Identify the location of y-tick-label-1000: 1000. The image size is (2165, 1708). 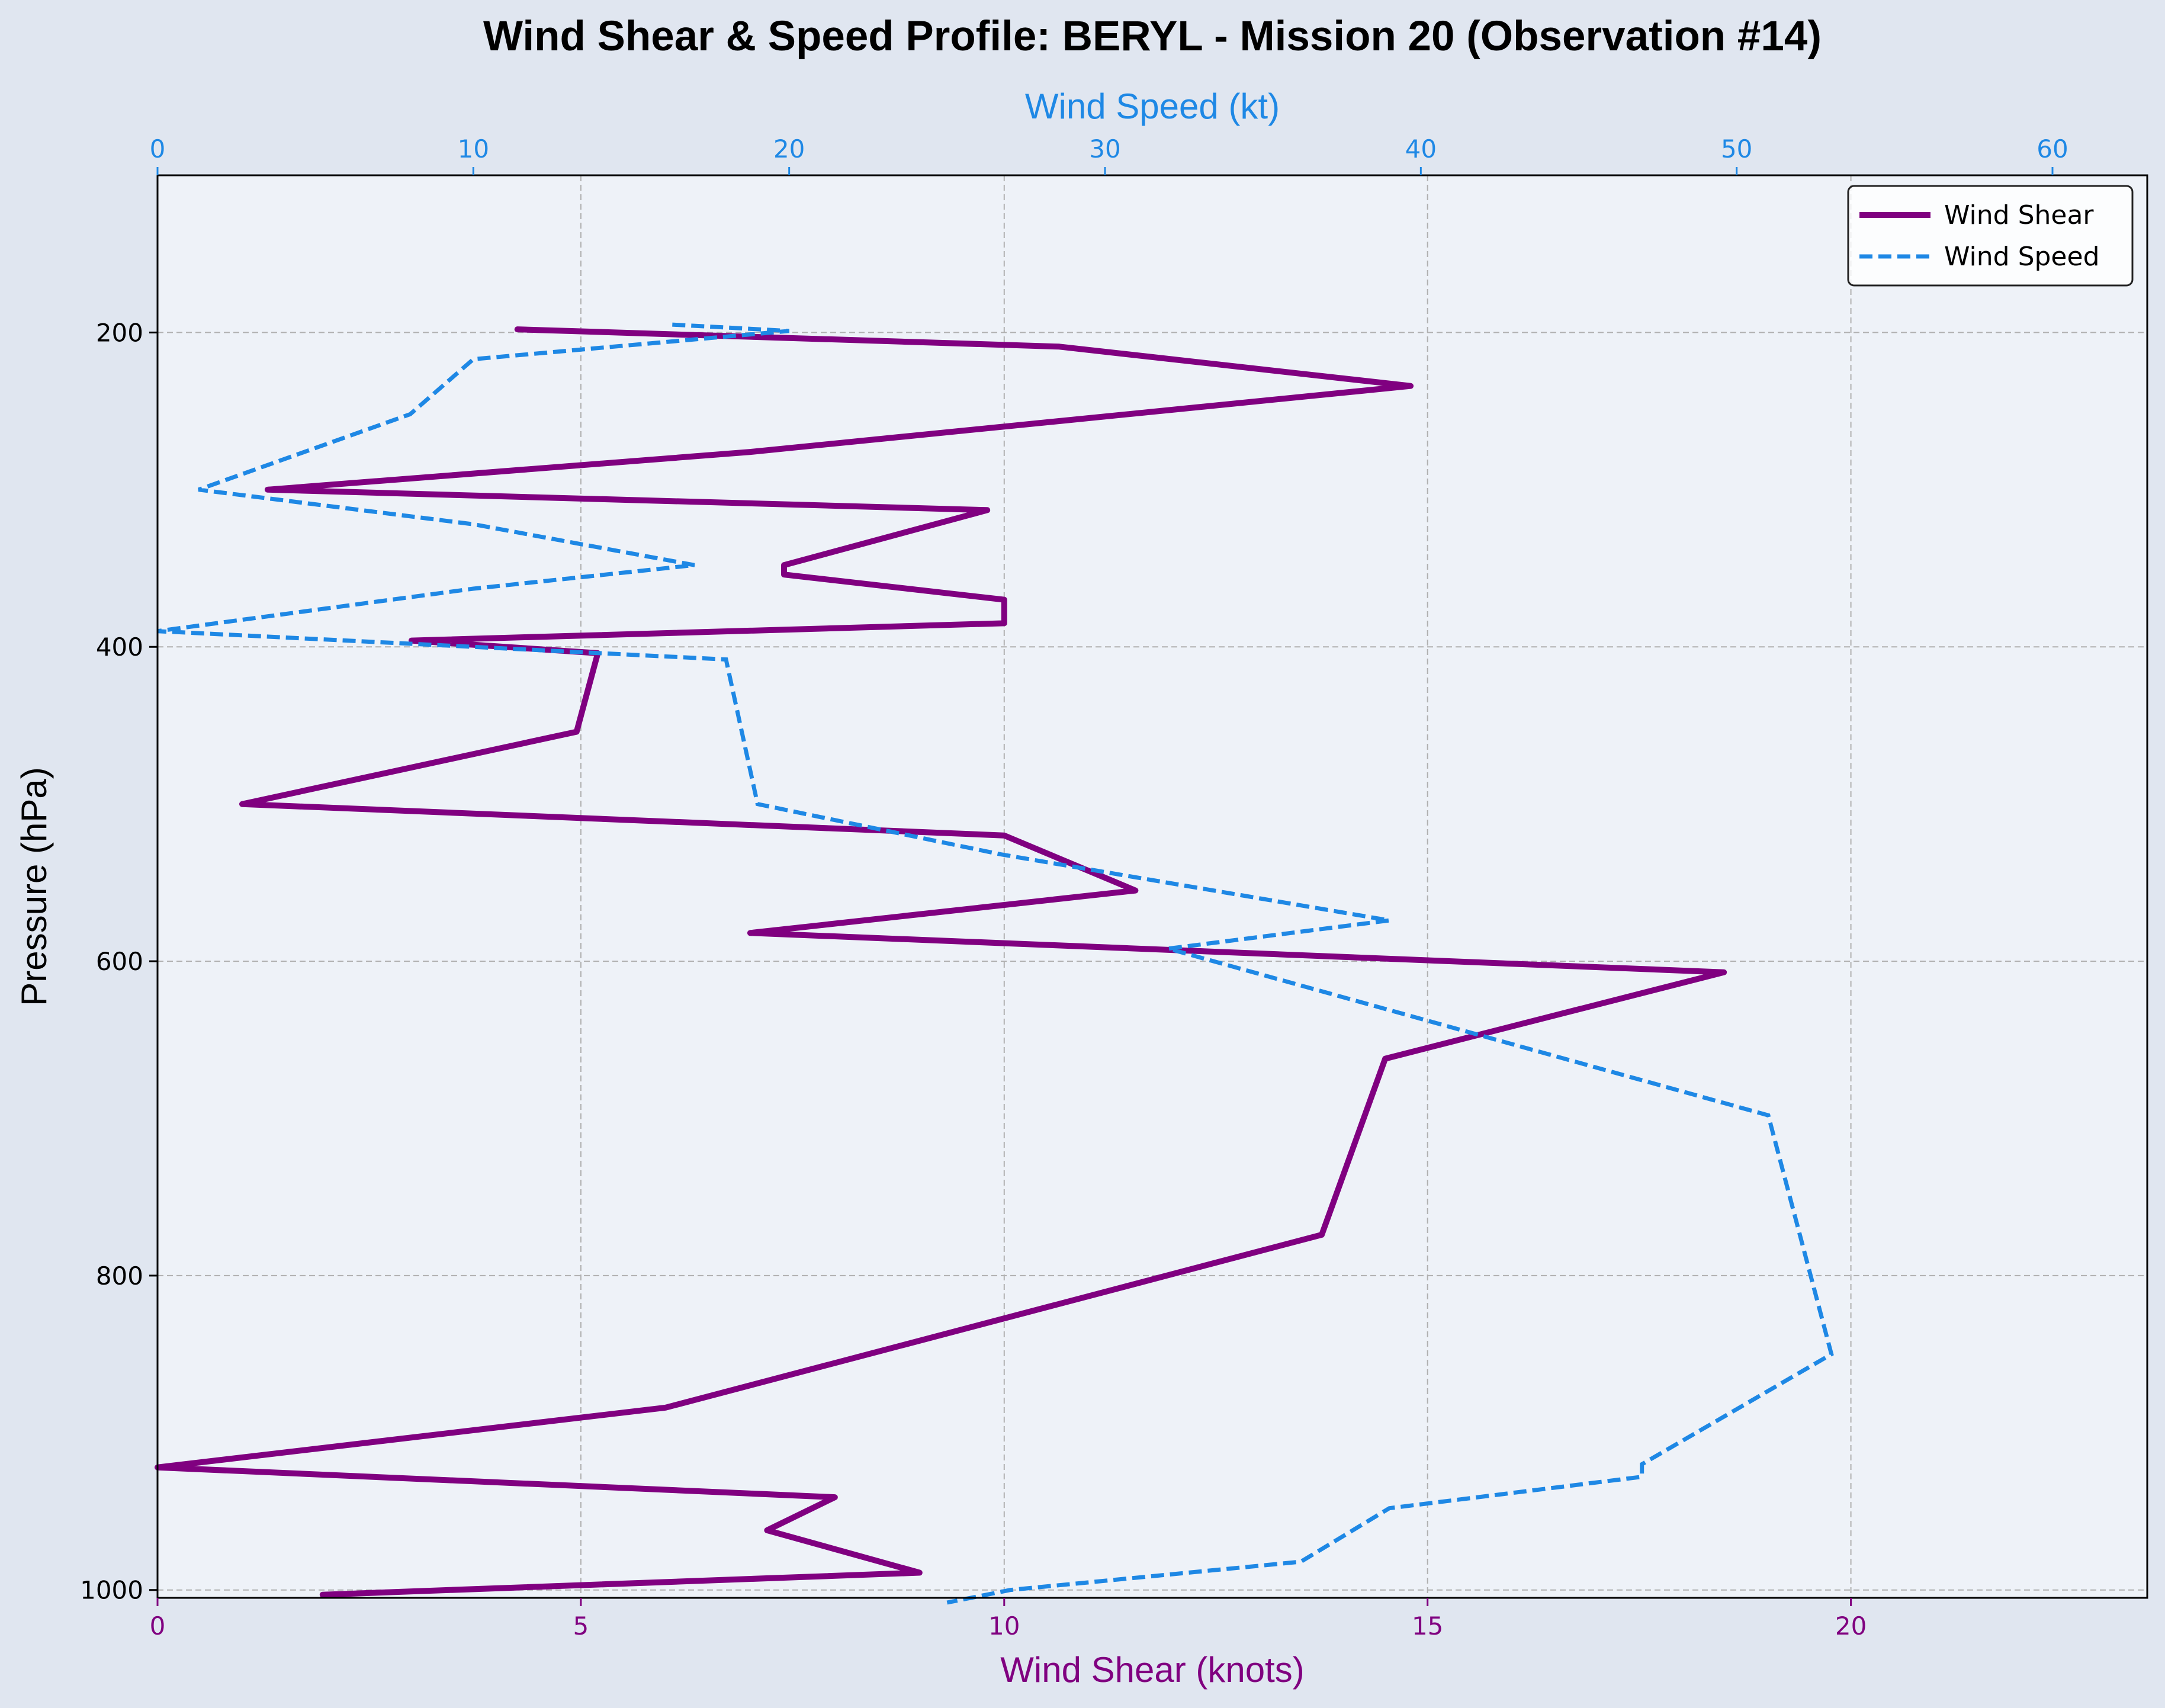
(112, 1590).